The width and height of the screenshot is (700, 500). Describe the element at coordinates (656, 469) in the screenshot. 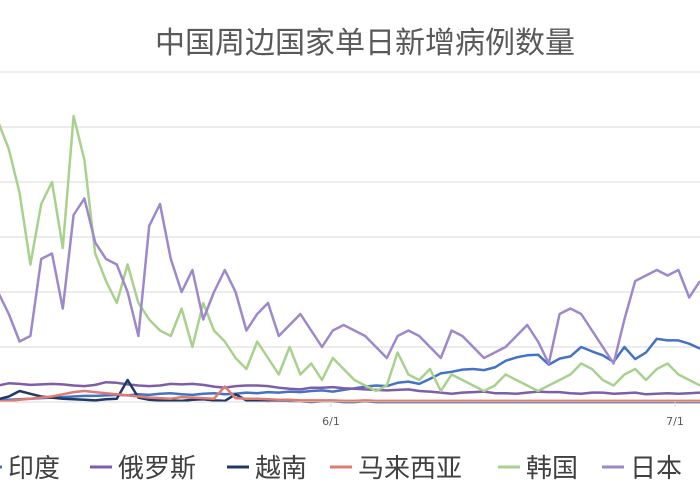

I see `legend-label: 日本` at that location.